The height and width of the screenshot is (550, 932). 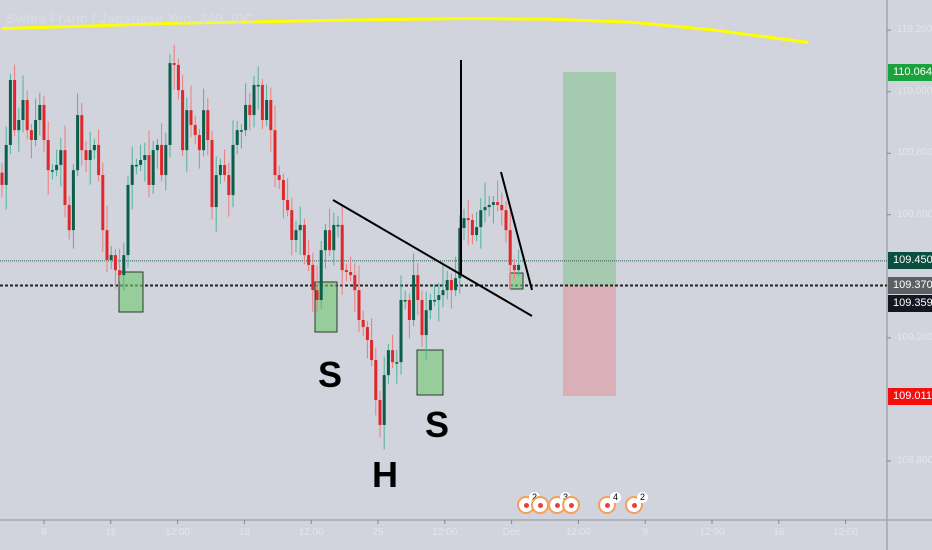 What do you see at coordinates (636, 503) in the screenshot?
I see `economic-event-icon: 2` at bounding box center [636, 503].